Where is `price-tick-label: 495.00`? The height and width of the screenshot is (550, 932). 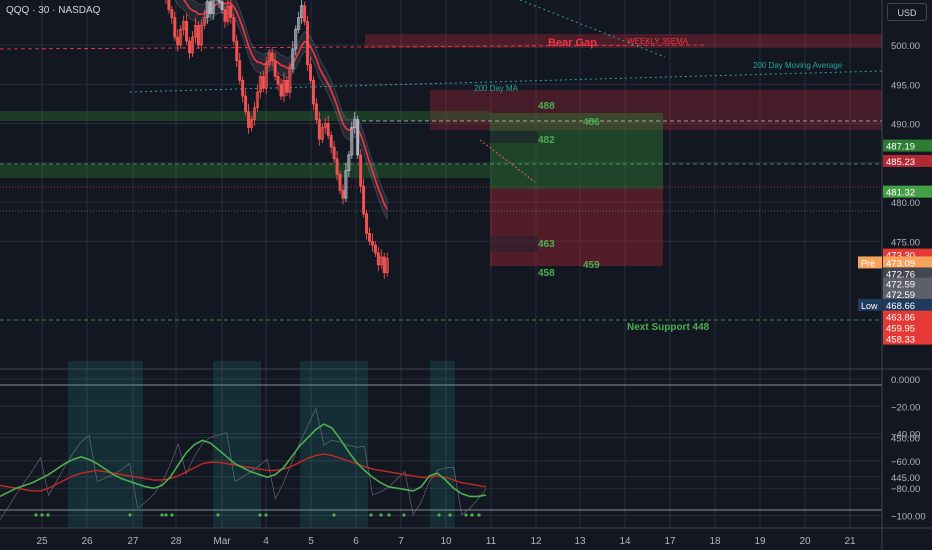 price-tick-label: 495.00 is located at coordinates (905, 85).